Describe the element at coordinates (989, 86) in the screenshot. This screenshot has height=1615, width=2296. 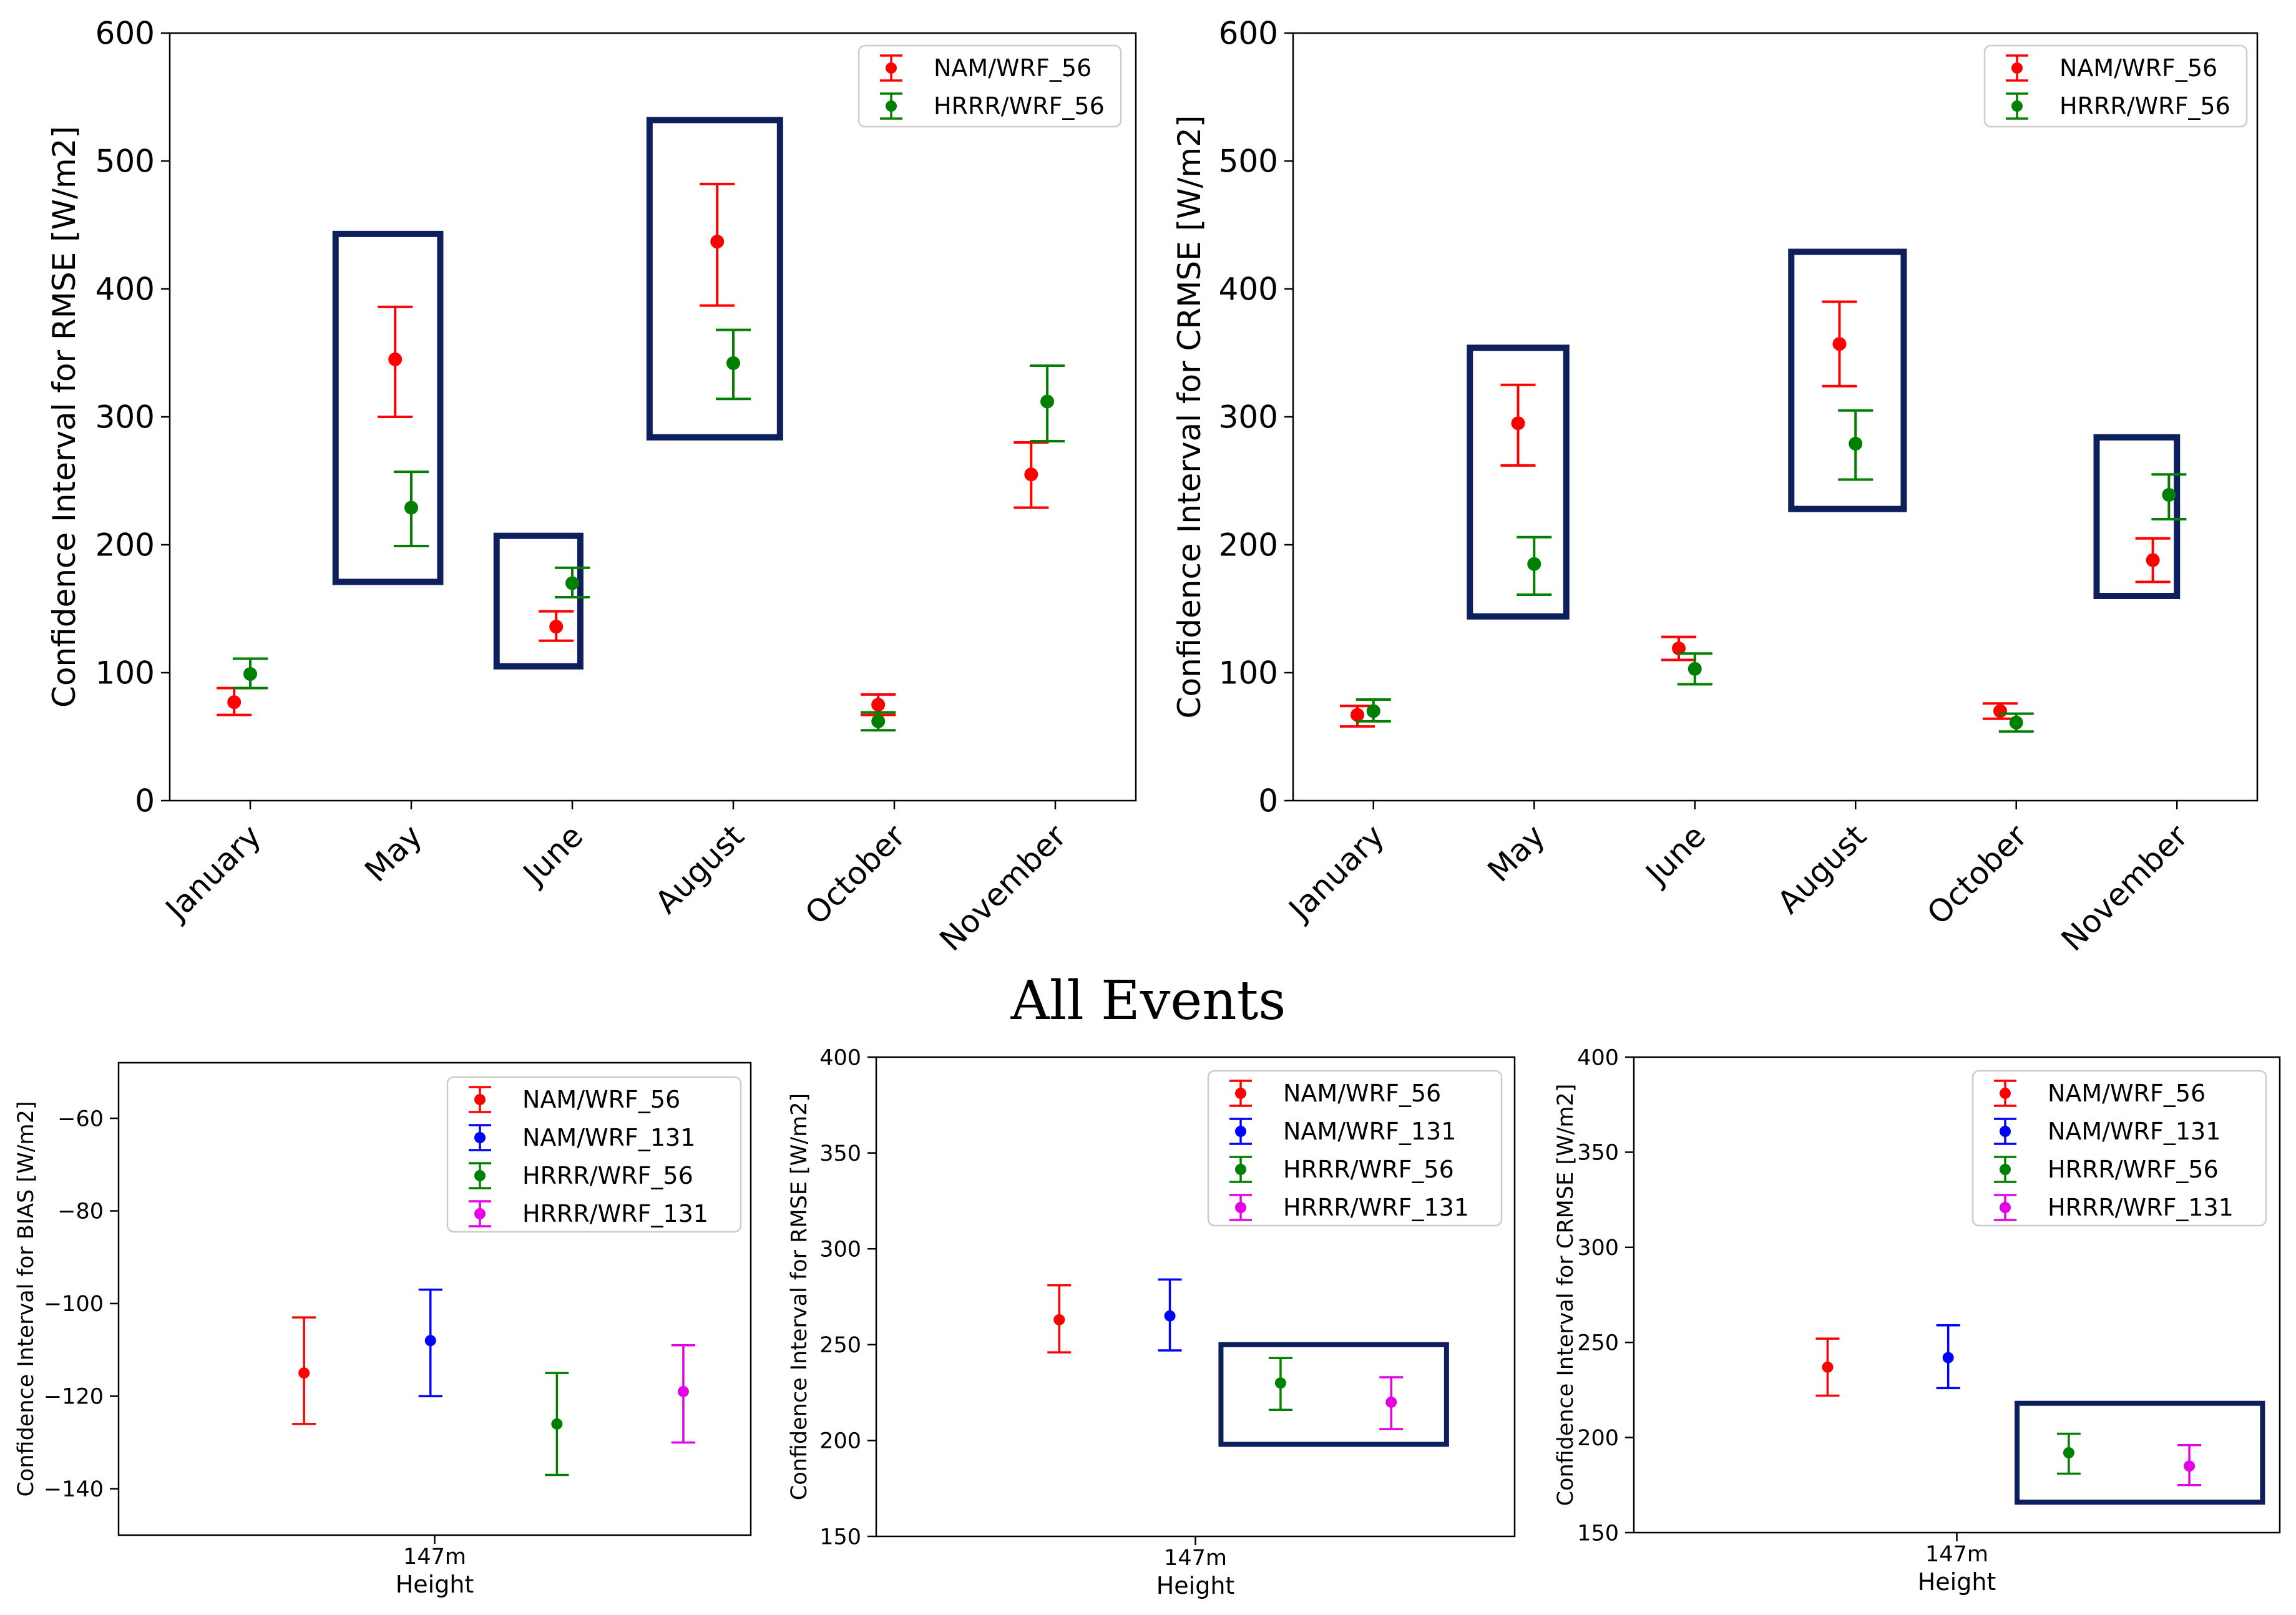
I see `legend: NAM/WRF_56 HRRR/WRF_56` at that location.